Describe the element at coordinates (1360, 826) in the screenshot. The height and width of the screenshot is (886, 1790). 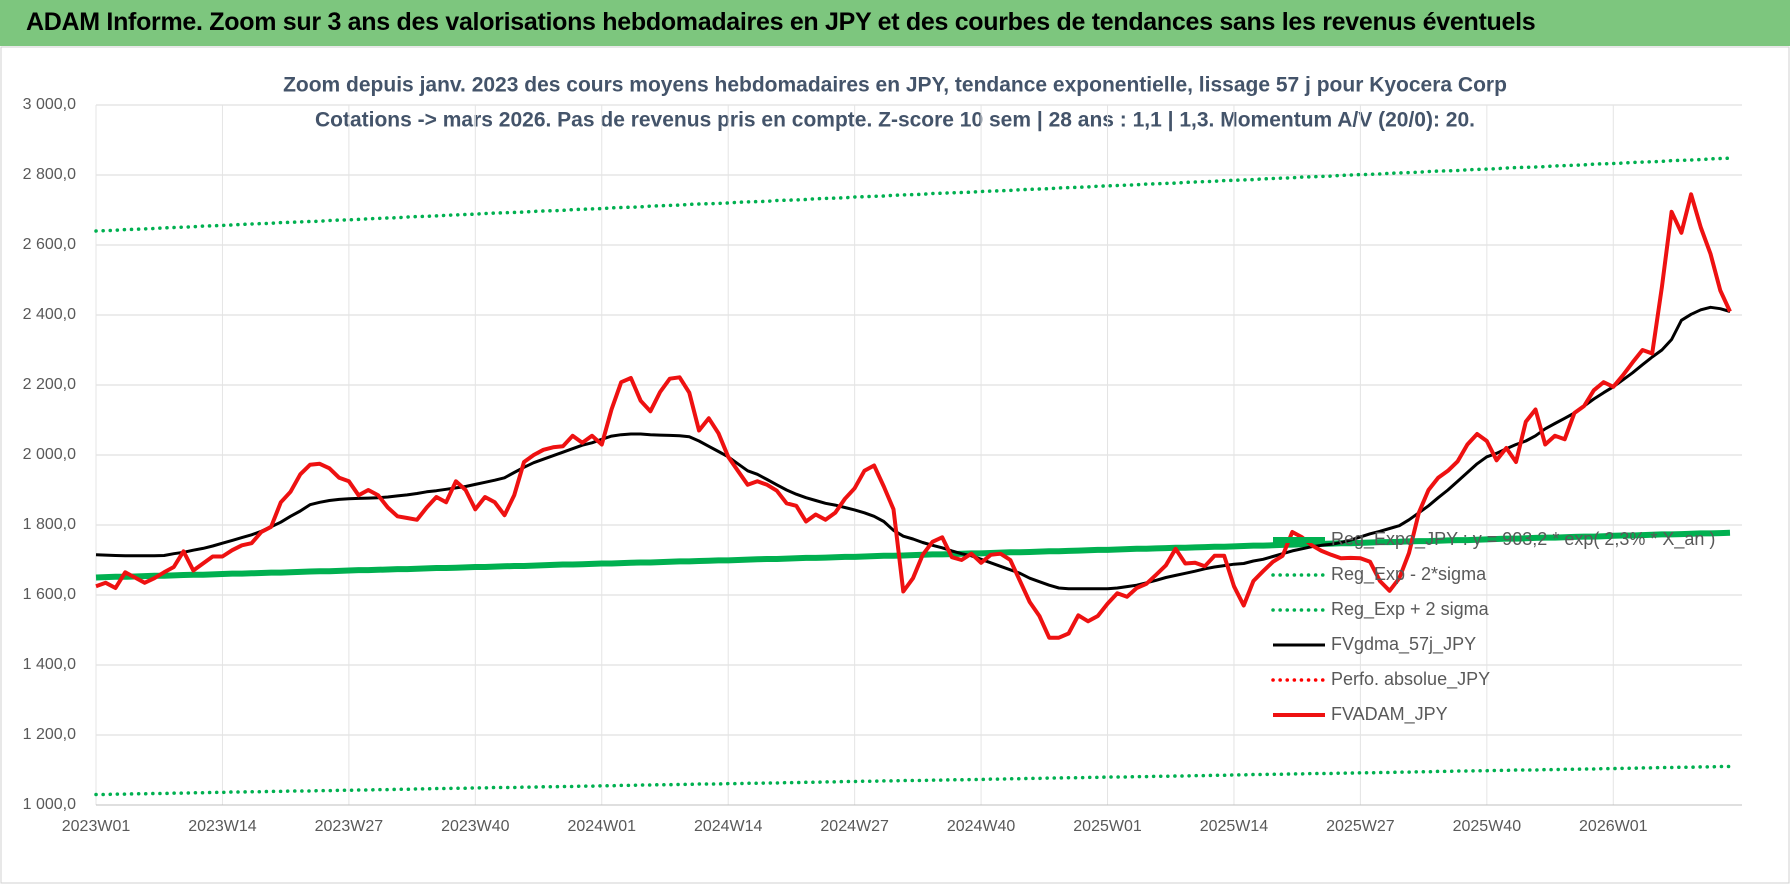
I see `x-tick-label: 2025W27` at that location.